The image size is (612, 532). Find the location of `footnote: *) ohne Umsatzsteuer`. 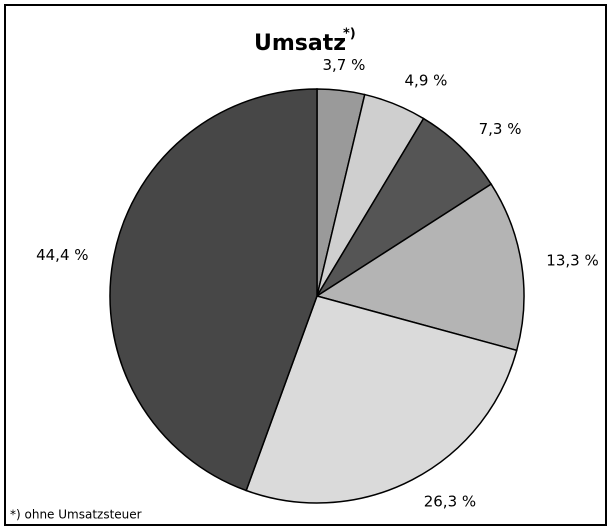

footnote: *) ohne Umsatzsteuer is located at coordinates (76, 515).